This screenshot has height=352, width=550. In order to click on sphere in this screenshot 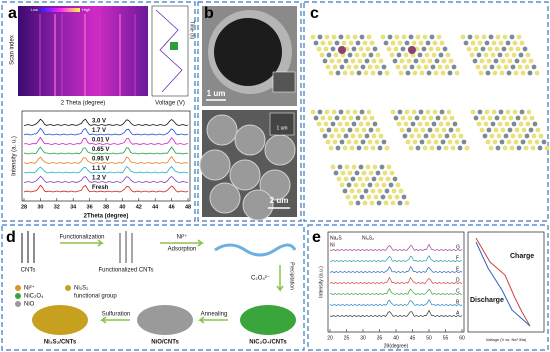, I will do `click(258, 205)`.